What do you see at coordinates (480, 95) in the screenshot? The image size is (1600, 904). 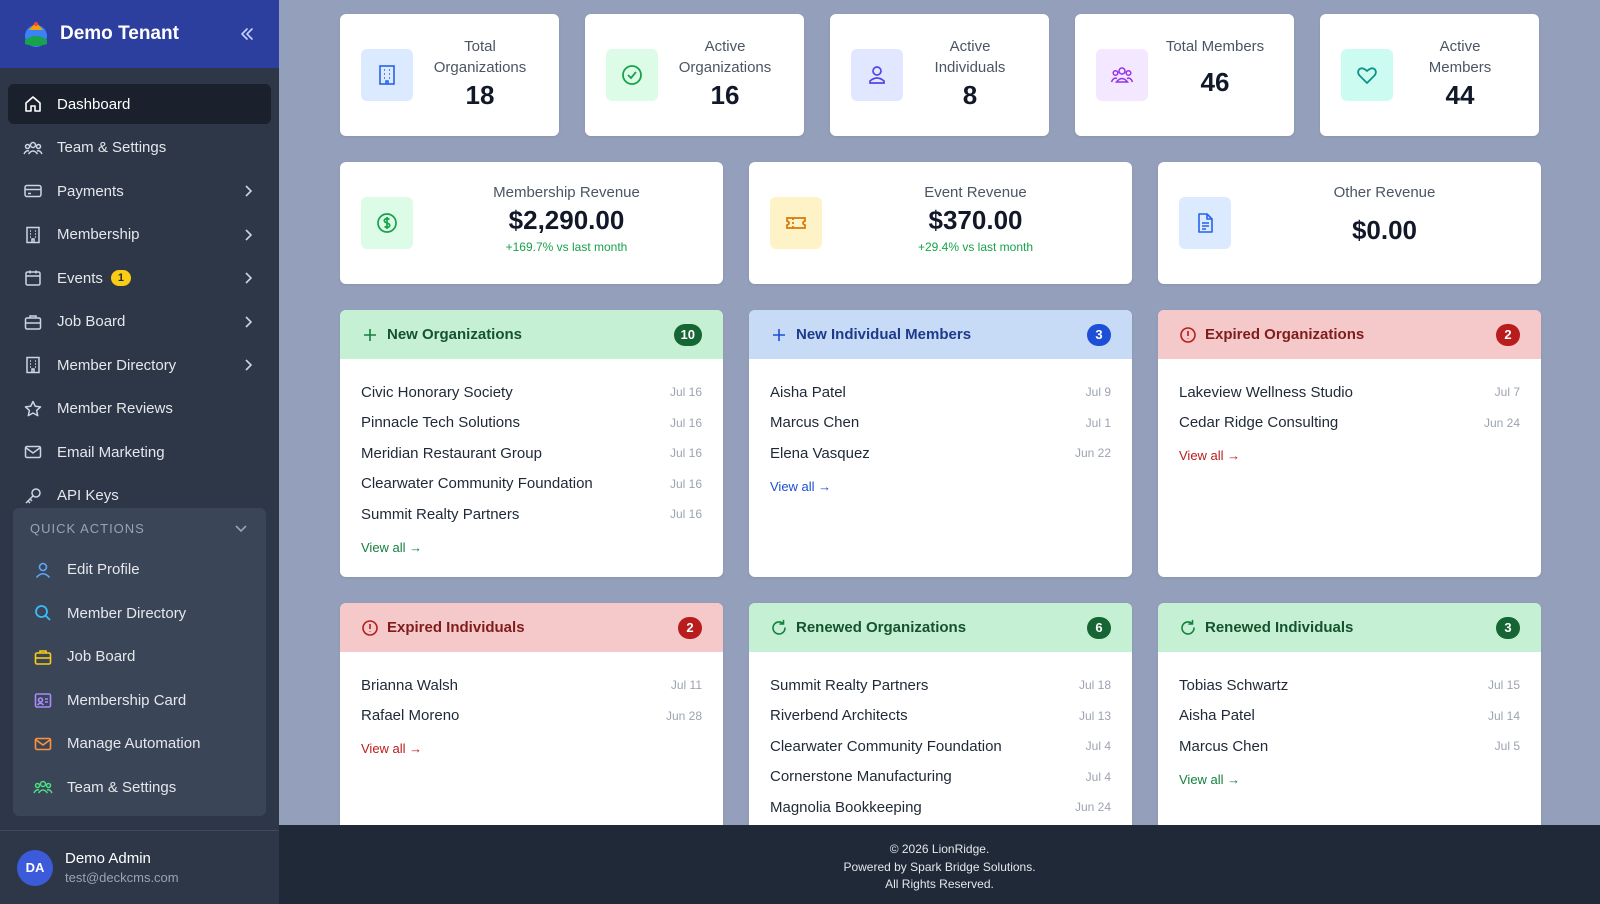 I see `stat-value: 18` at bounding box center [480, 95].